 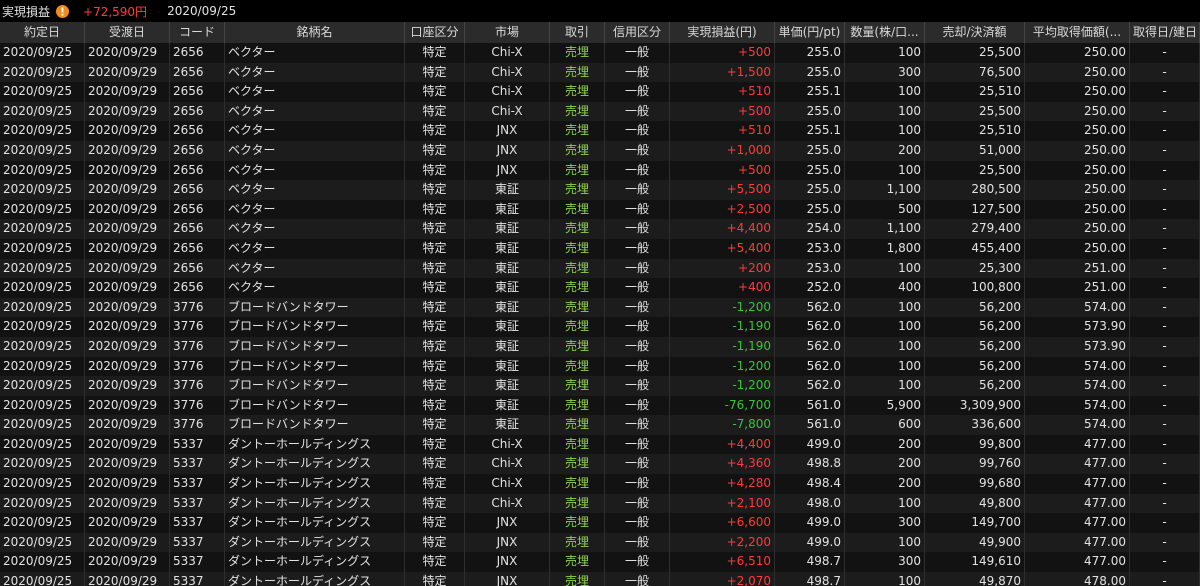 What do you see at coordinates (722, 484) in the screenshot?
I see `cell: +4,280` at bounding box center [722, 484].